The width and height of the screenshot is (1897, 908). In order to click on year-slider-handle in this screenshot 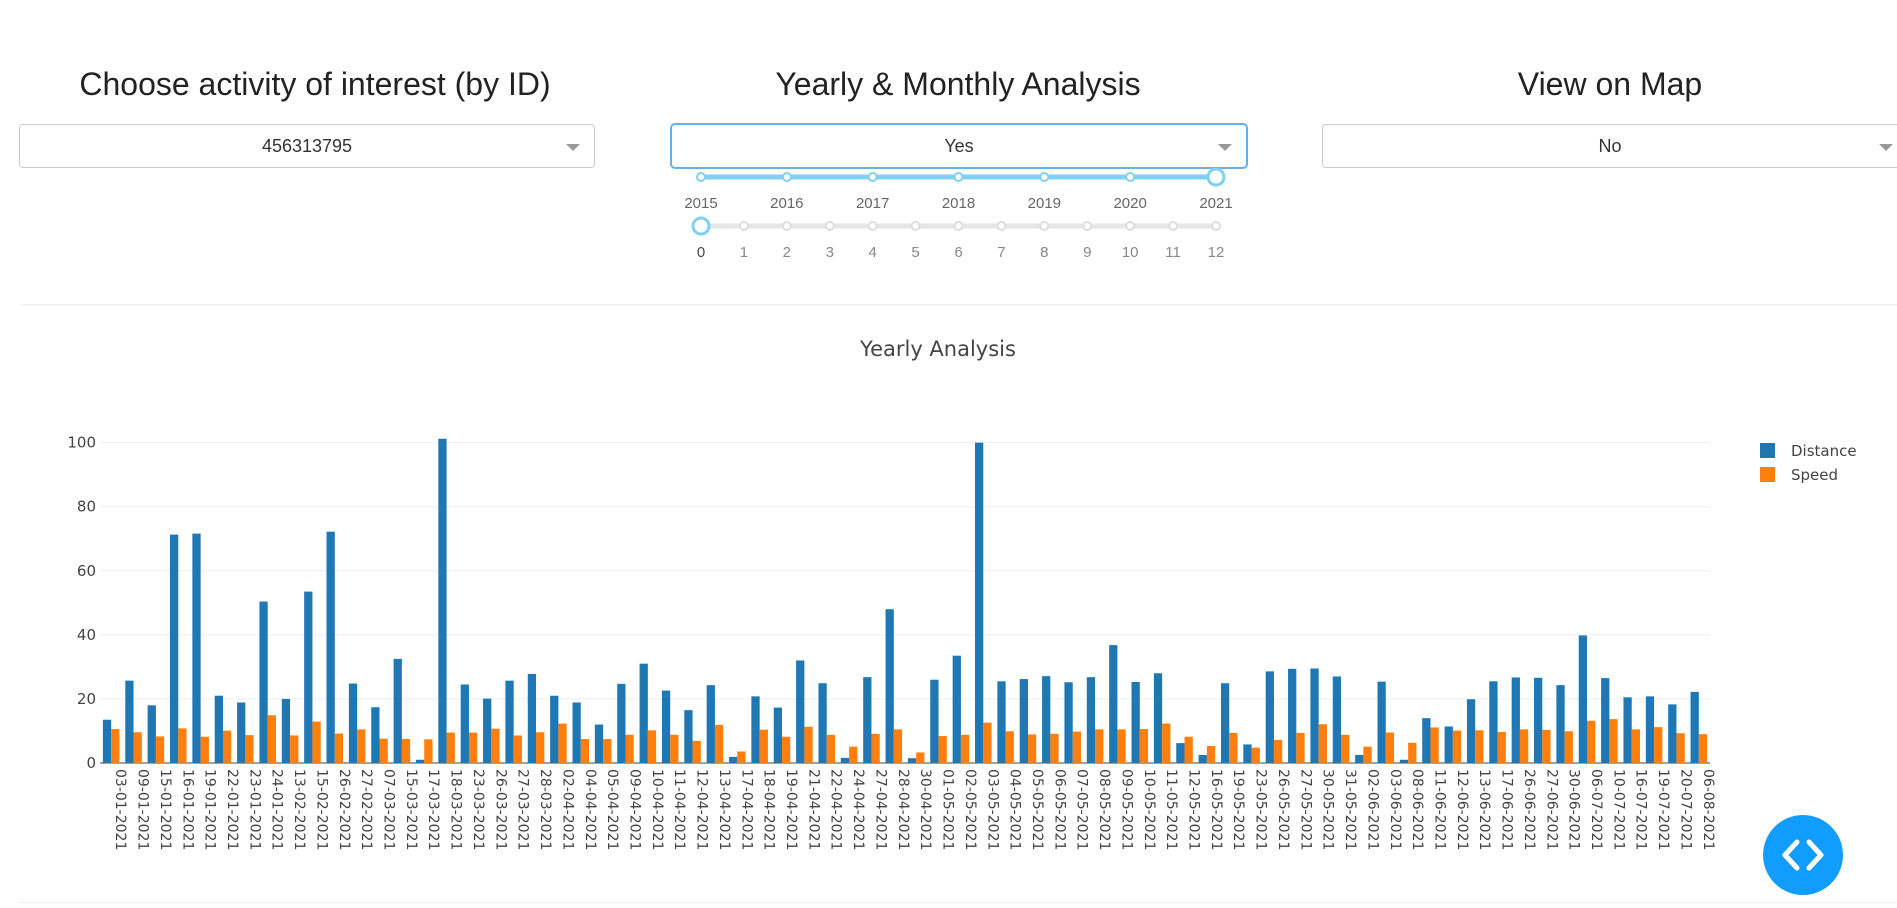, I will do `click(1216, 177)`.